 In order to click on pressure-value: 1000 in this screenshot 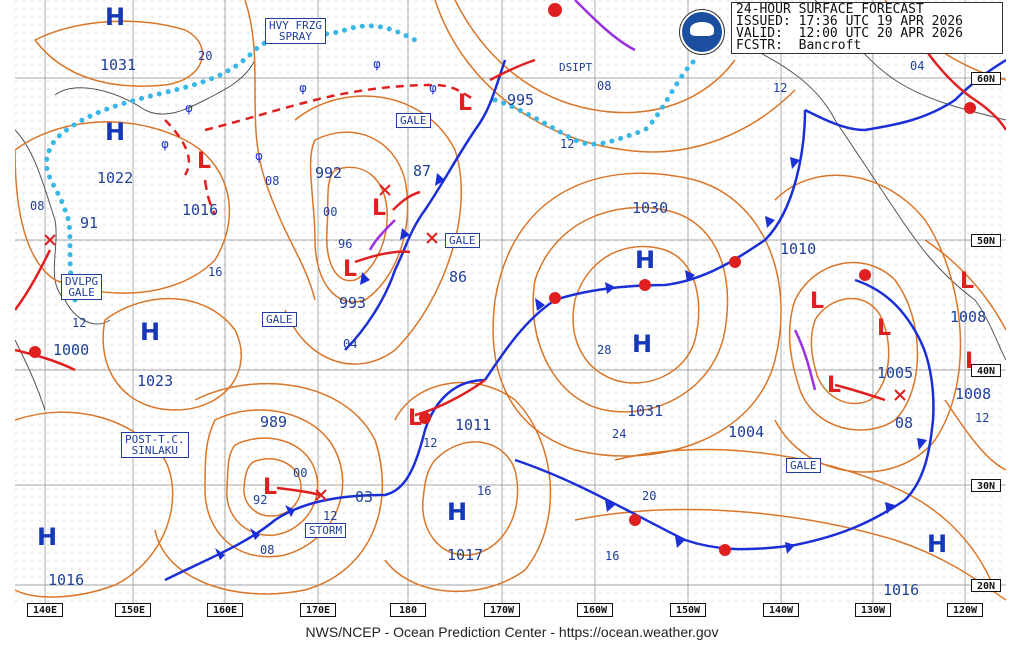, I will do `click(71, 350)`.